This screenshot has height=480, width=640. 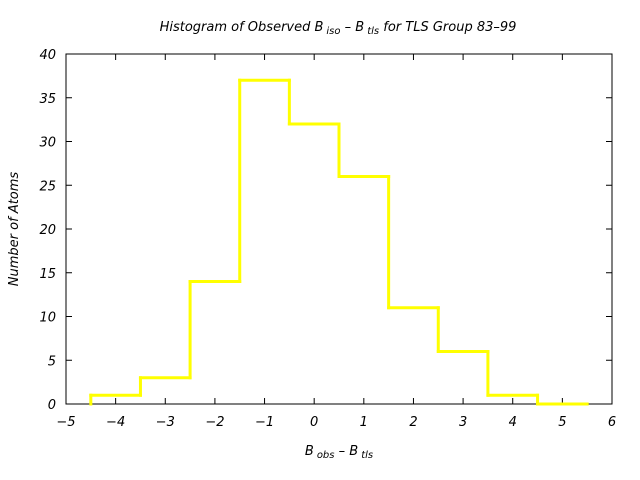 I want to click on y-tick-label: 0, so click(x=52, y=405).